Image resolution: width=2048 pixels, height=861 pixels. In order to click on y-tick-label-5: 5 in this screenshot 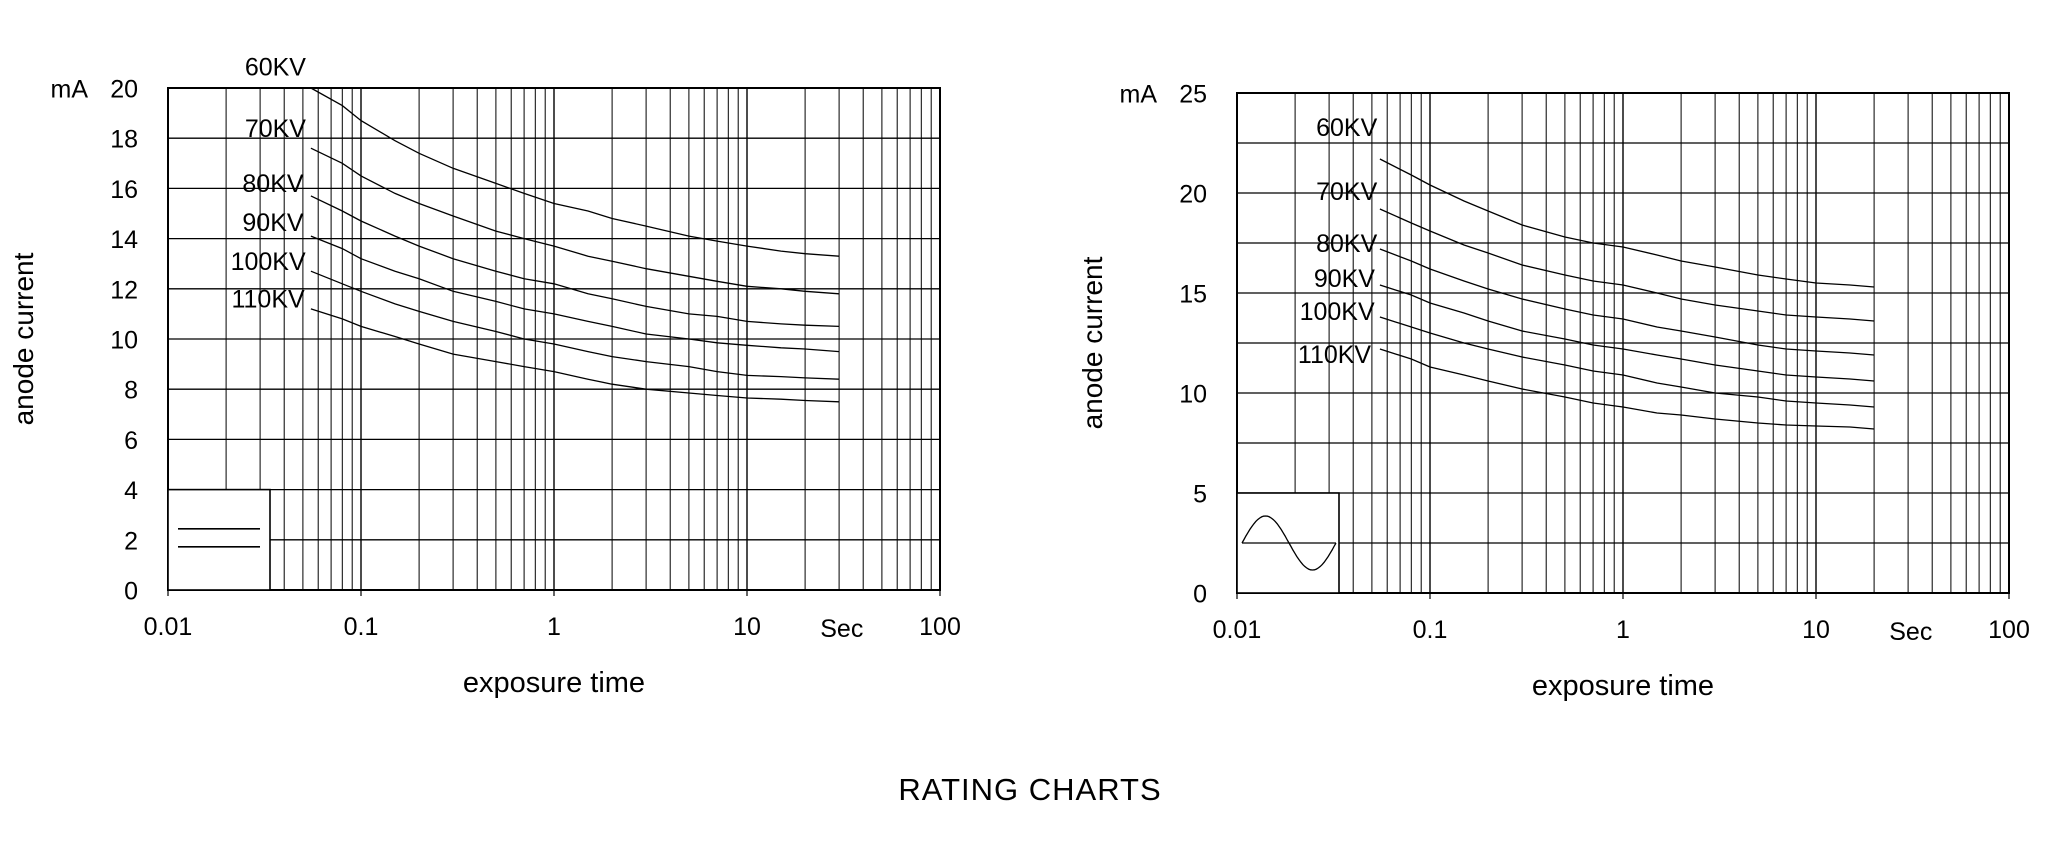, I will do `click(1200, 495)`.